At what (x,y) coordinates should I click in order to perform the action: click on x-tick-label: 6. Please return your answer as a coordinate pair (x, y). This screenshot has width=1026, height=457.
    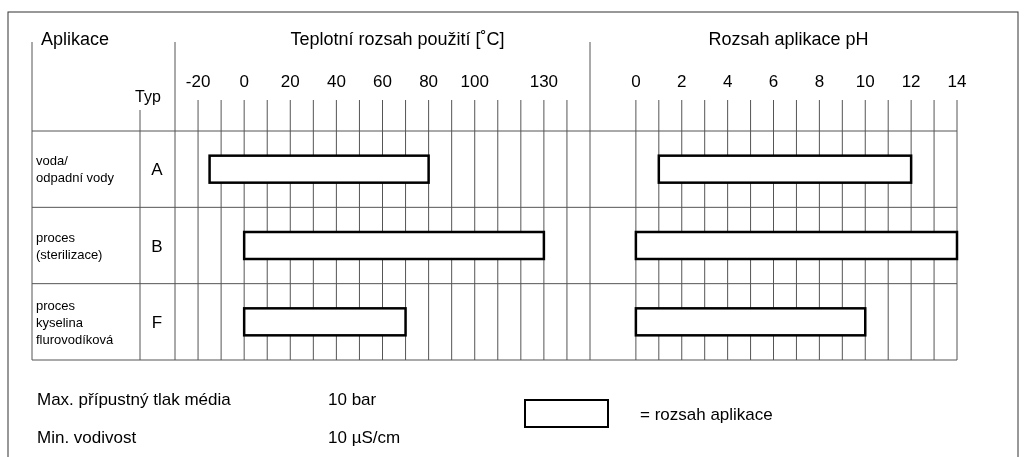
    Looking at the image, I should click on (773, 81).